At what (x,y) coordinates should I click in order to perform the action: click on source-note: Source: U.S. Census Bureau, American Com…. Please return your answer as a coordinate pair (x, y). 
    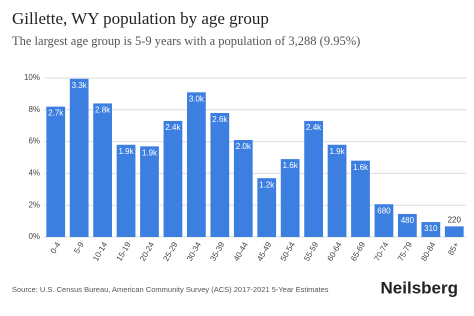
    Looking at the image, I should click on (170, 289).